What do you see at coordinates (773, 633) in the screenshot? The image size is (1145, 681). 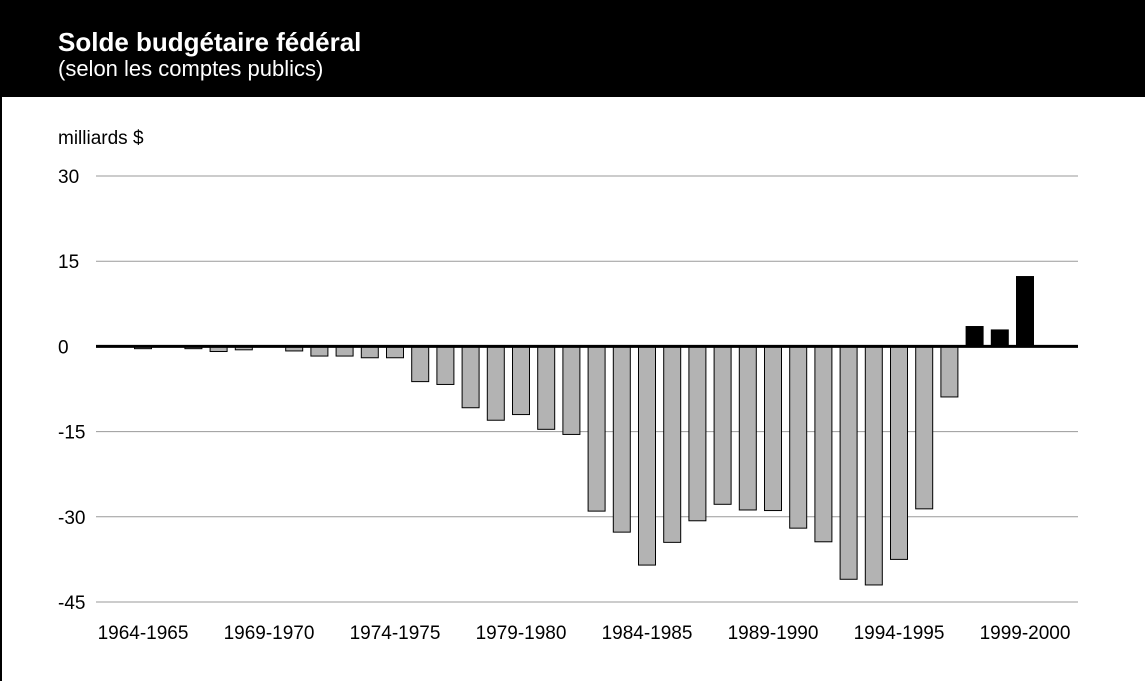 I see `x-tick-label: 1989-1990` at bounding box center [773, 633].